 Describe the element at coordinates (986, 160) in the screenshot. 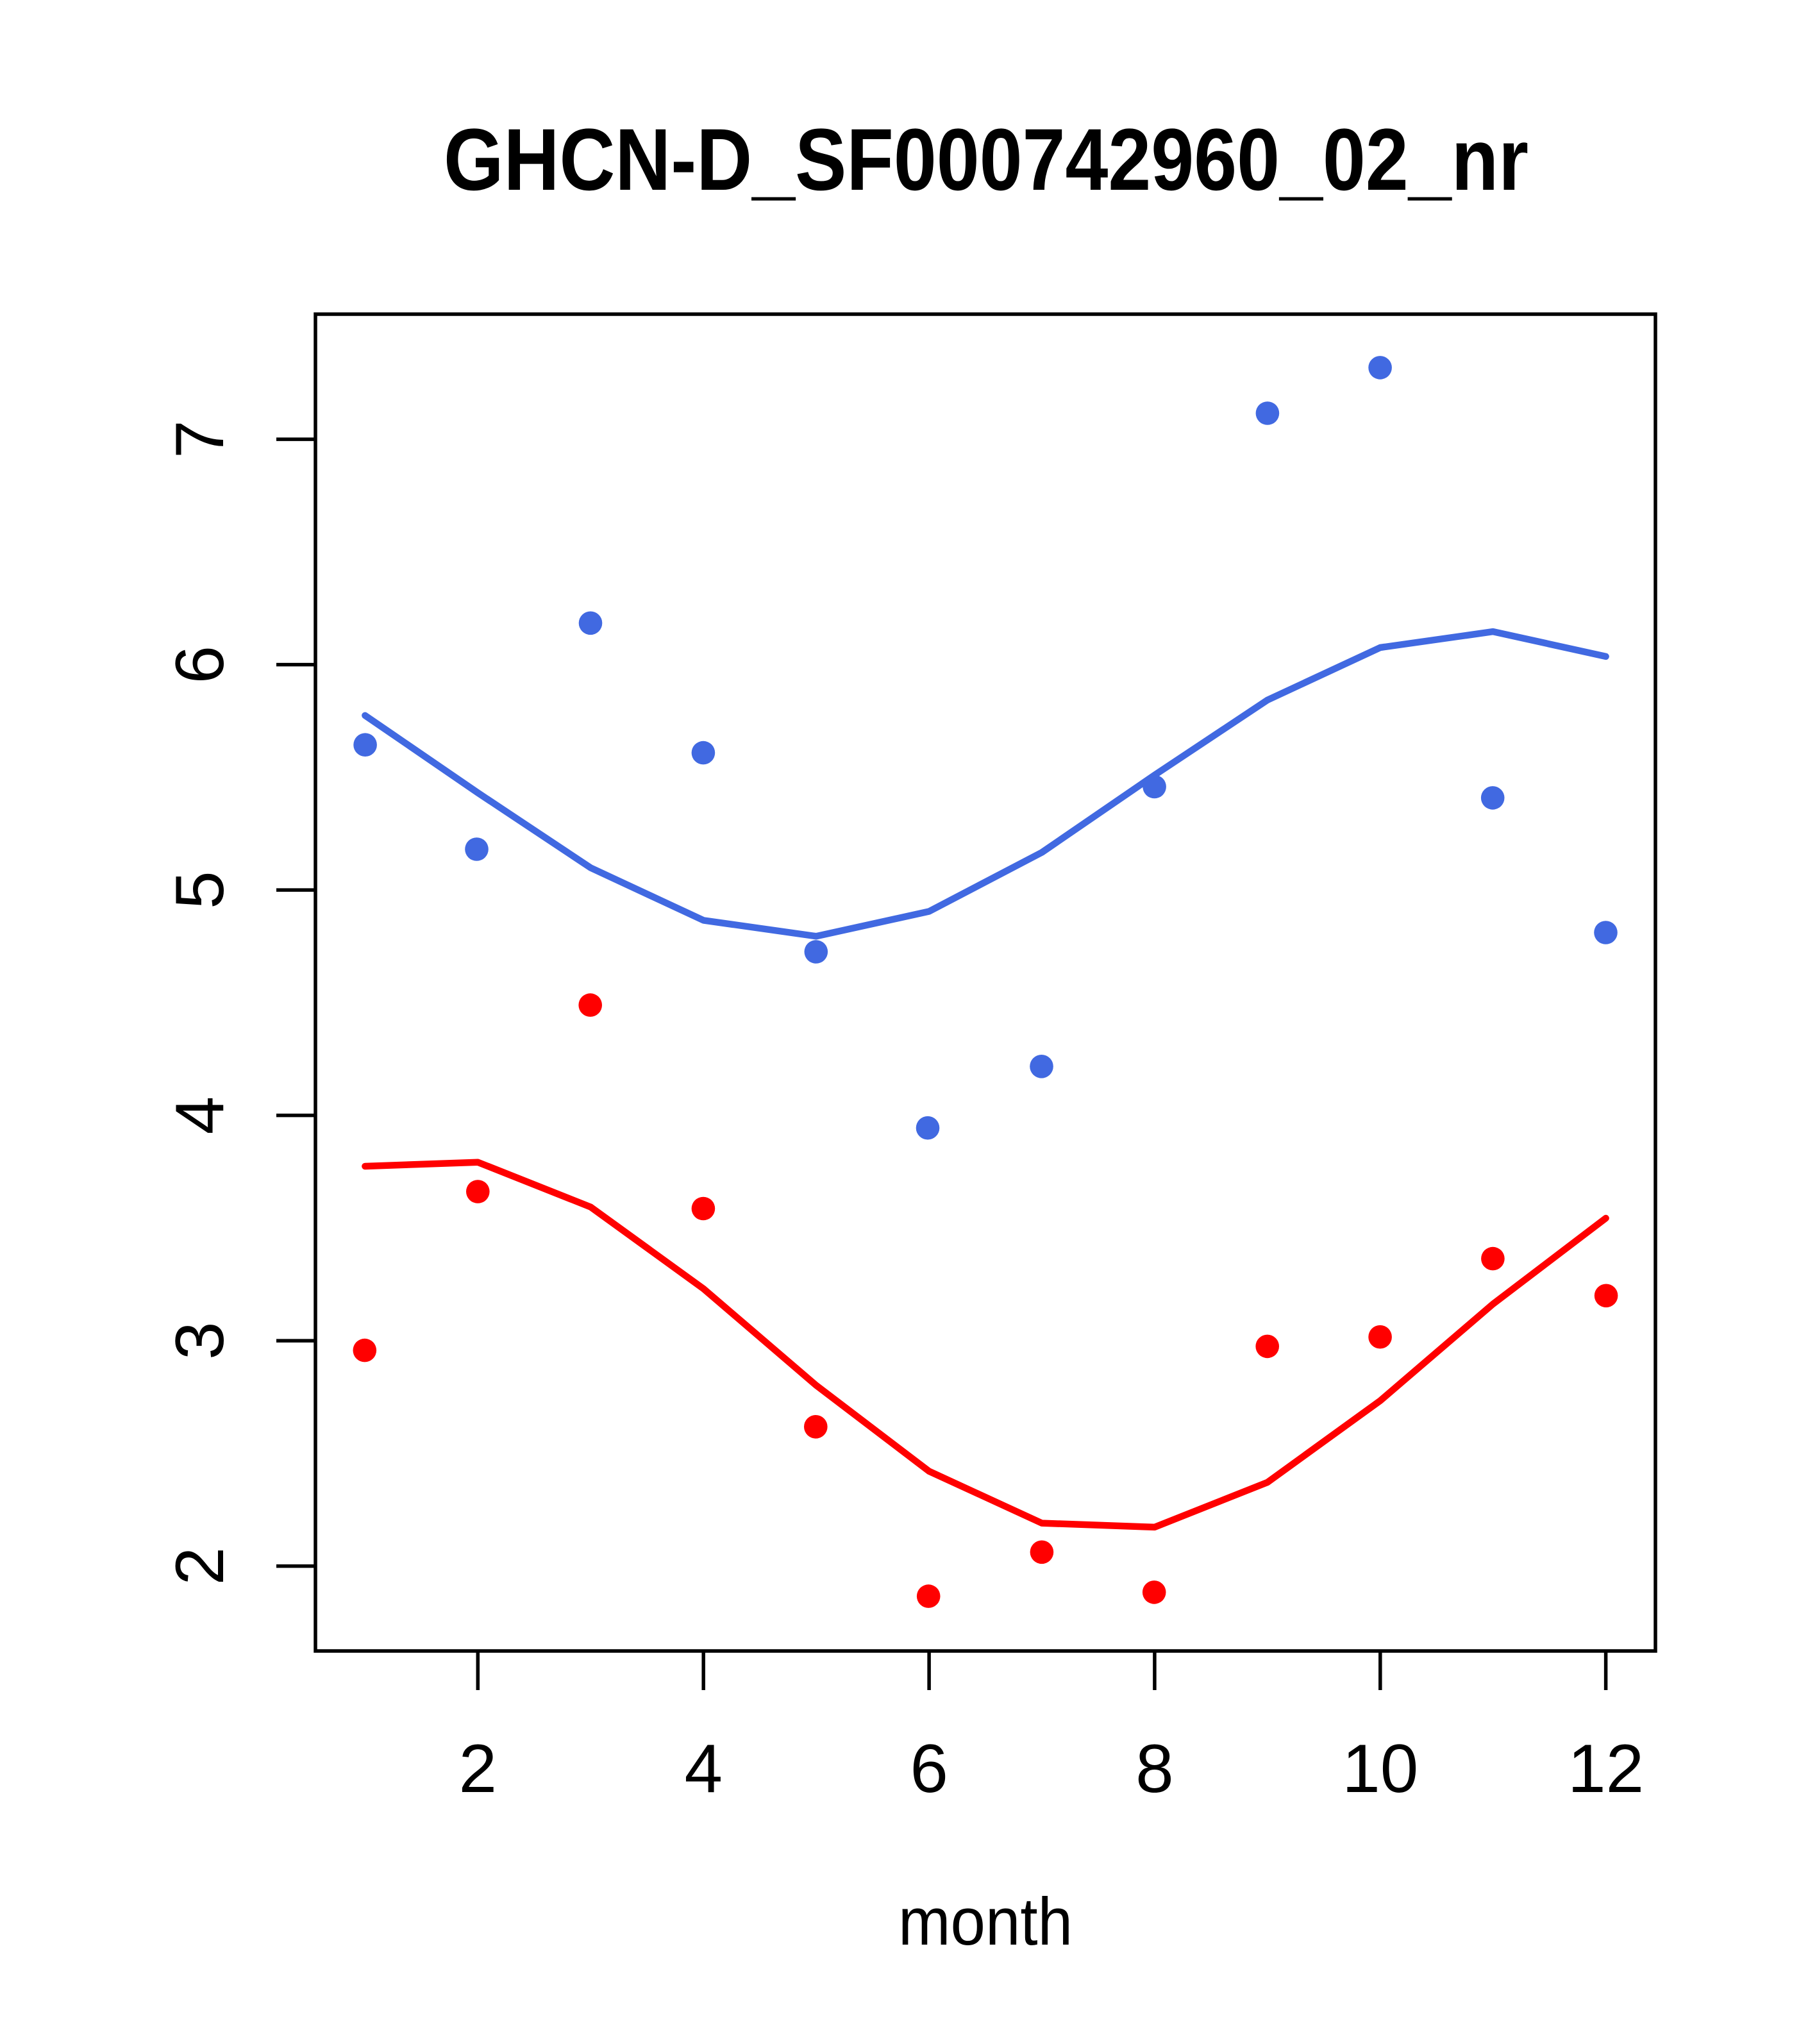

I see `svg-text: GHCN-D_SF000742960_02_nr` at that location.